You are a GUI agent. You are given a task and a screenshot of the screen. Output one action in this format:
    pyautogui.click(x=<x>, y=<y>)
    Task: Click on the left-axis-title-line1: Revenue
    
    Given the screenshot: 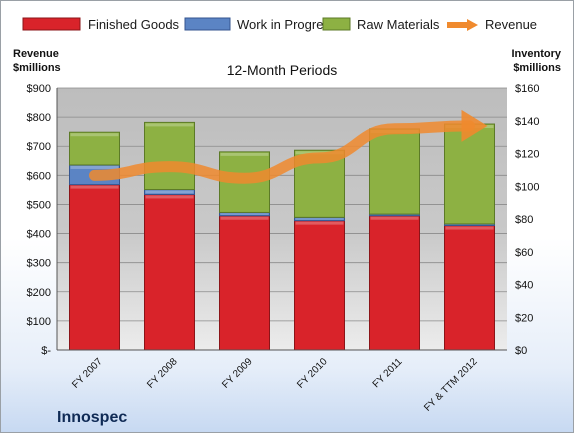 What is the action you would take?
    pyautogui.click(x=36, y=54)
    